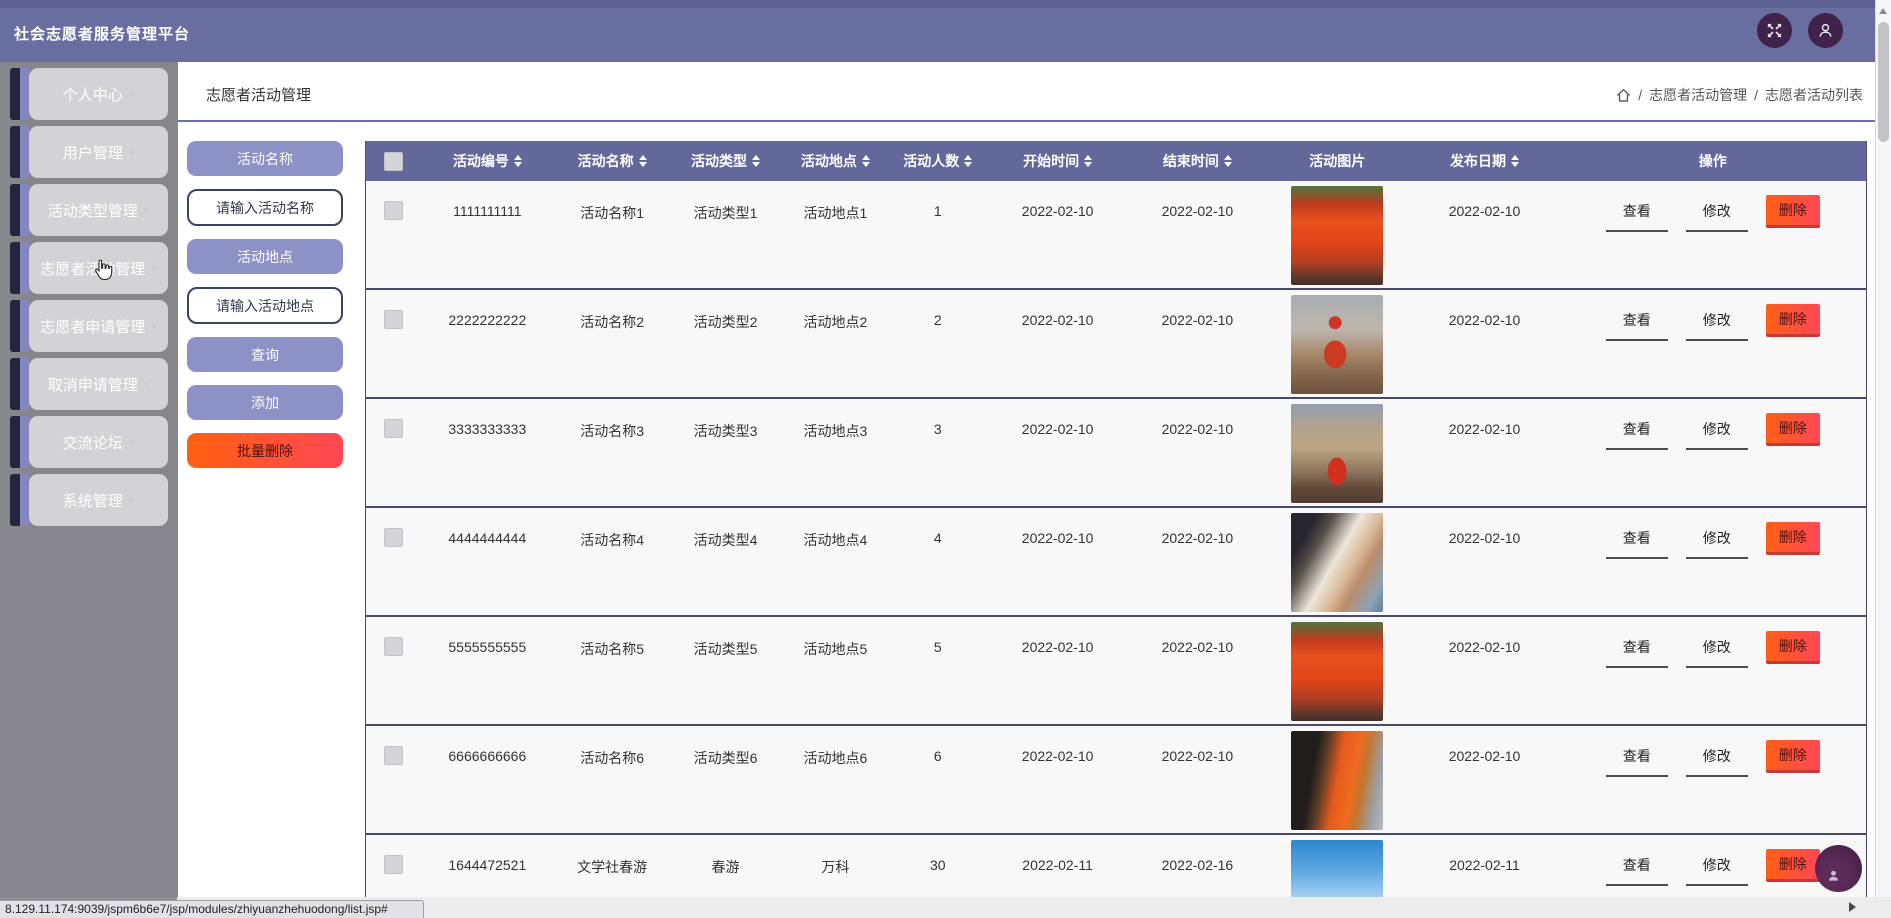  I want to click on sidebar-item-3: 活动类型管理 ▾, so click(89, 210).